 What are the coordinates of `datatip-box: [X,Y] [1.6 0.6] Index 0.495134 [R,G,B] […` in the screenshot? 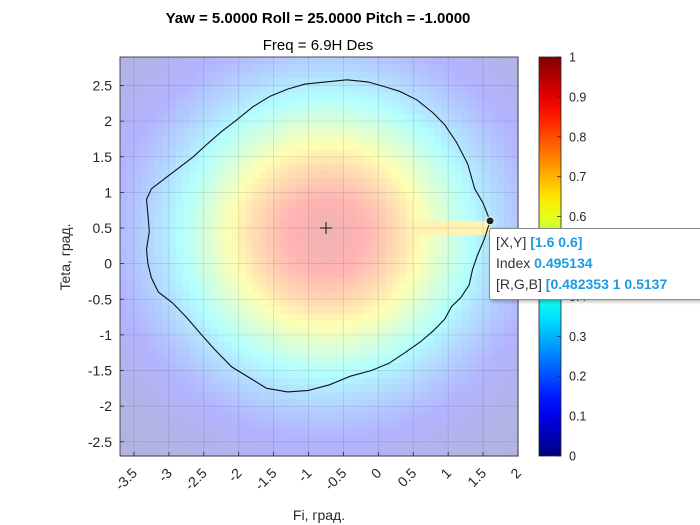 It's located at (594, 264).